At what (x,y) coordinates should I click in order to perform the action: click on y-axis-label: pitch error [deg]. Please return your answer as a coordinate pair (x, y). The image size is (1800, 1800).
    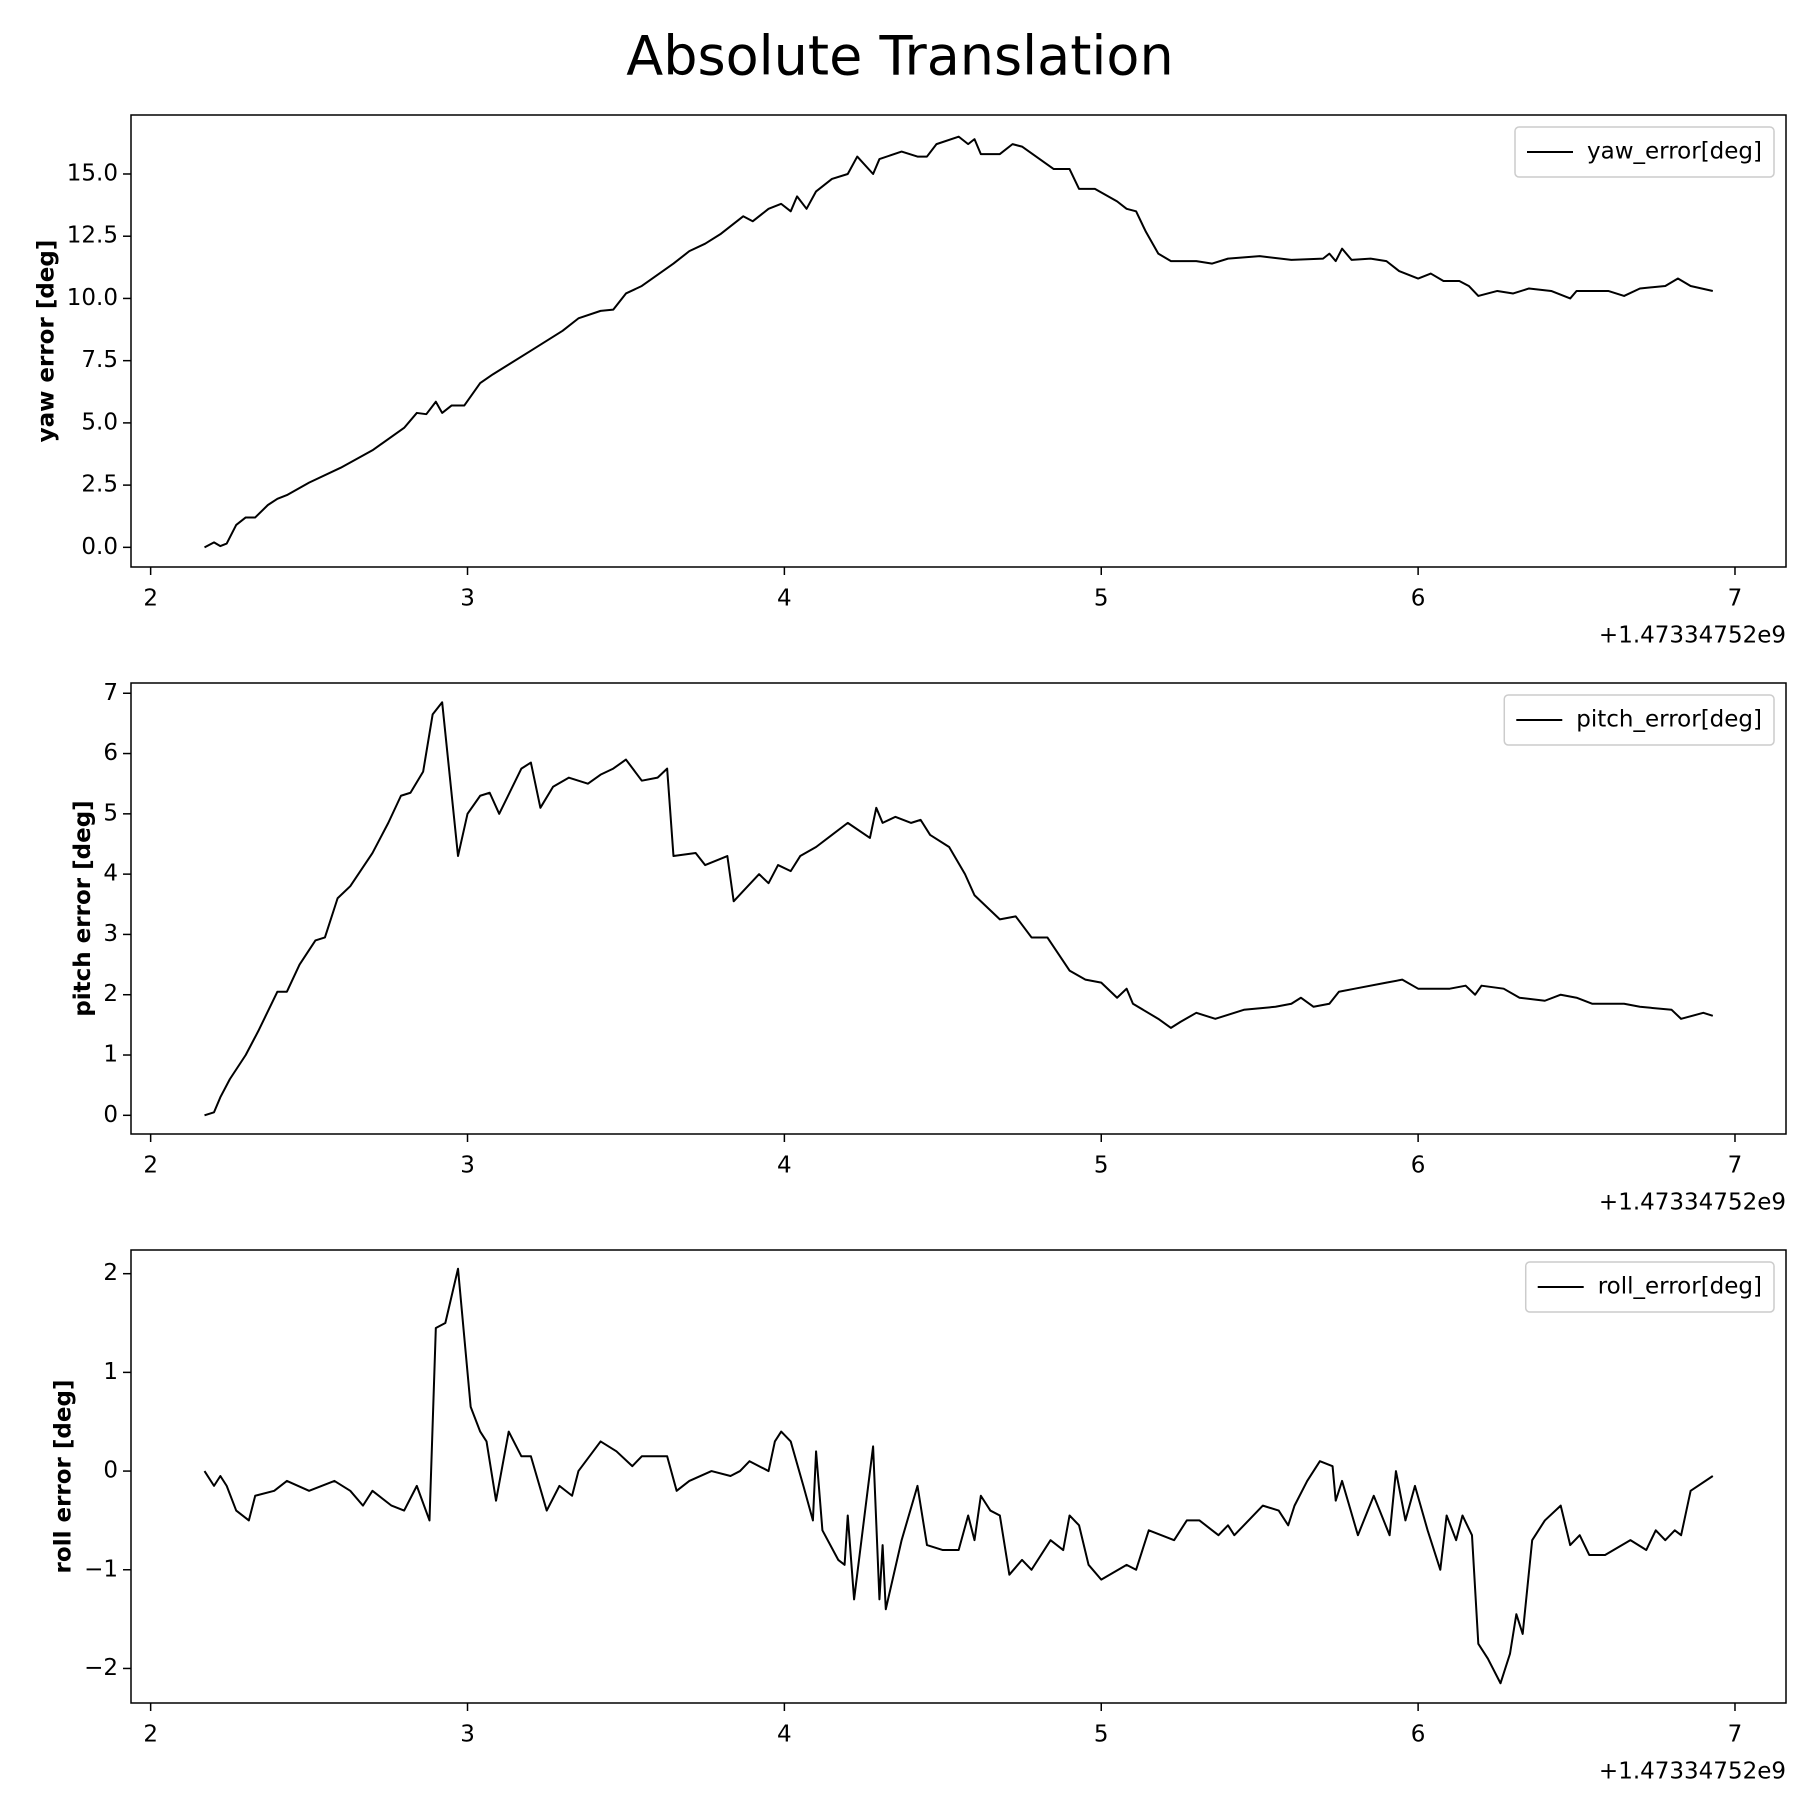
    Looking at the image, I should click on (83, 908).